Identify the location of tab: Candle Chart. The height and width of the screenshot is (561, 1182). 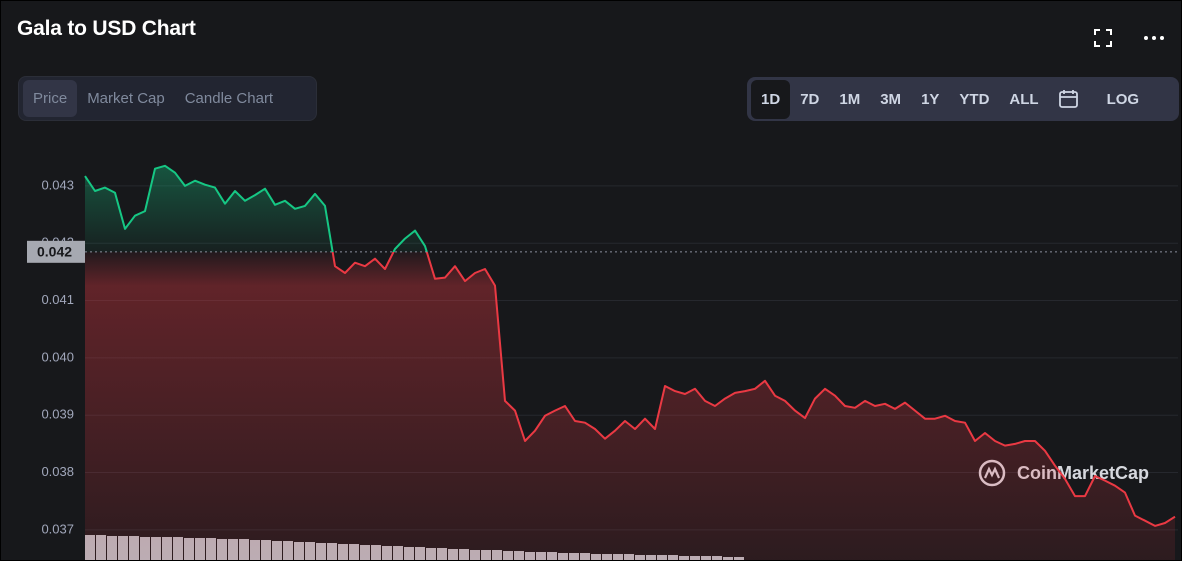
(229, 98).